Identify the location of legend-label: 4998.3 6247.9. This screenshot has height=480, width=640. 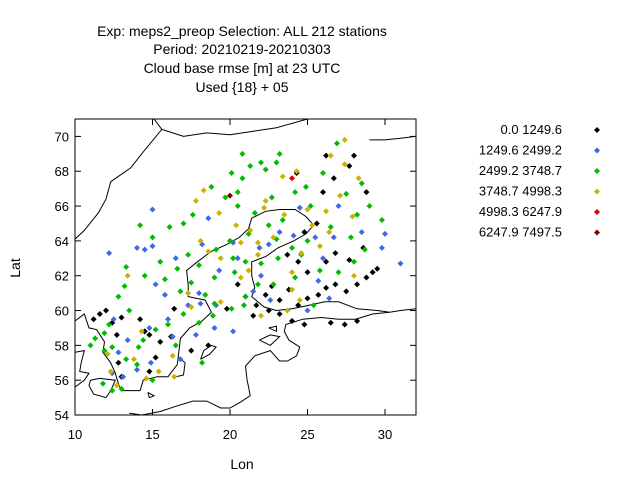
(520, 211).